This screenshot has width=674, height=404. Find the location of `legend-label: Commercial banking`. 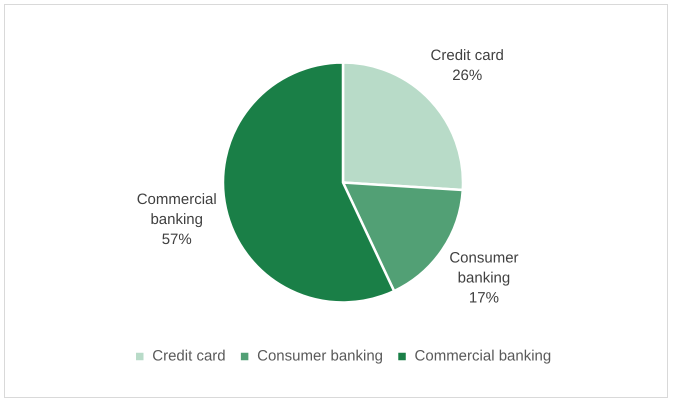

legend-label: Commercial banking is located at coordinates (483, 356).